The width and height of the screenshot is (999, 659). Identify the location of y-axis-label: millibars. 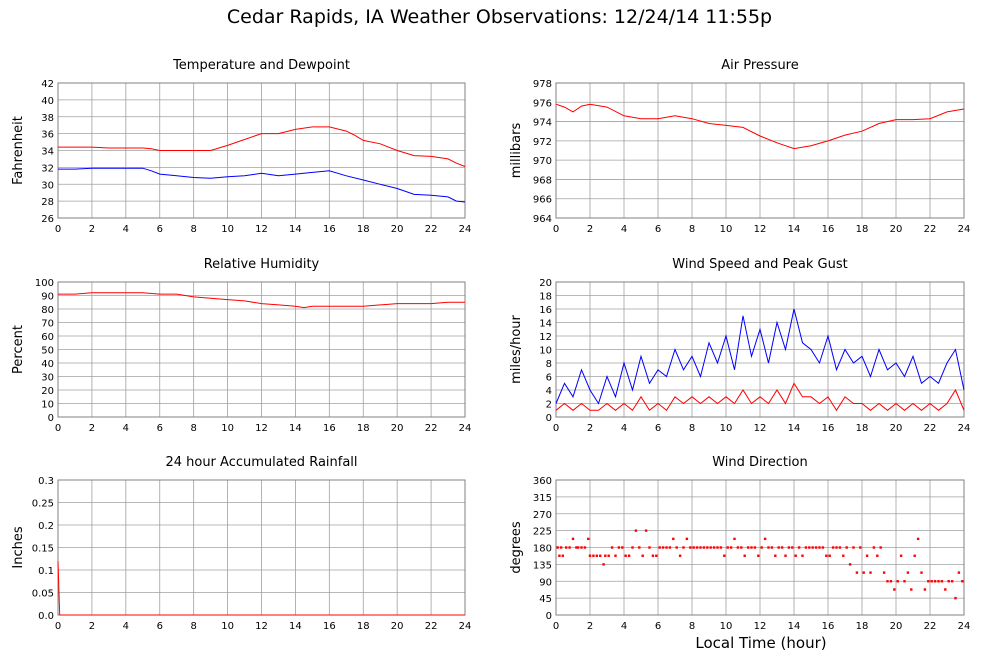
(516, 151).